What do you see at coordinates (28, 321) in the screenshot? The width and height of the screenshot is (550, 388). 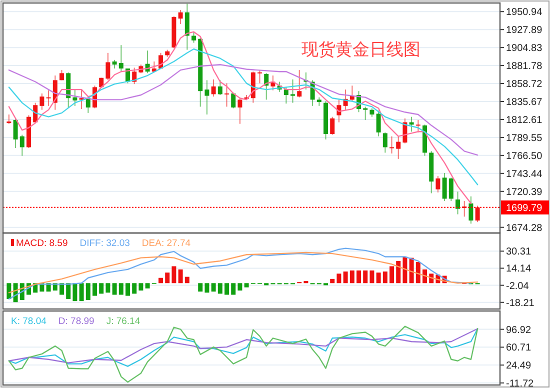 I see `text: K: 78.04` at bounding box center [28, 321].